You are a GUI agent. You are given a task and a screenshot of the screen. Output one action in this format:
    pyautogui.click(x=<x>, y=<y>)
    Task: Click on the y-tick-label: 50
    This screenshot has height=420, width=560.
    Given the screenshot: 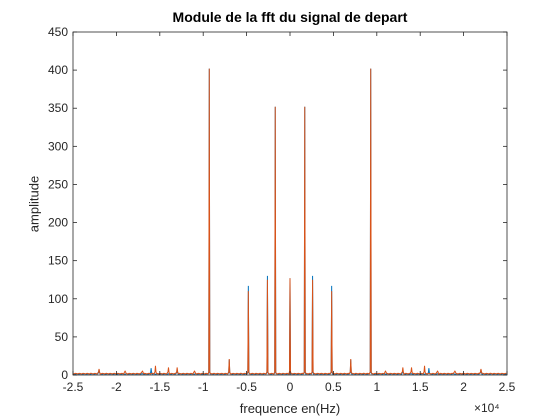 What is the action you would take?
    pyautogui.click(x=62, y=337)
    